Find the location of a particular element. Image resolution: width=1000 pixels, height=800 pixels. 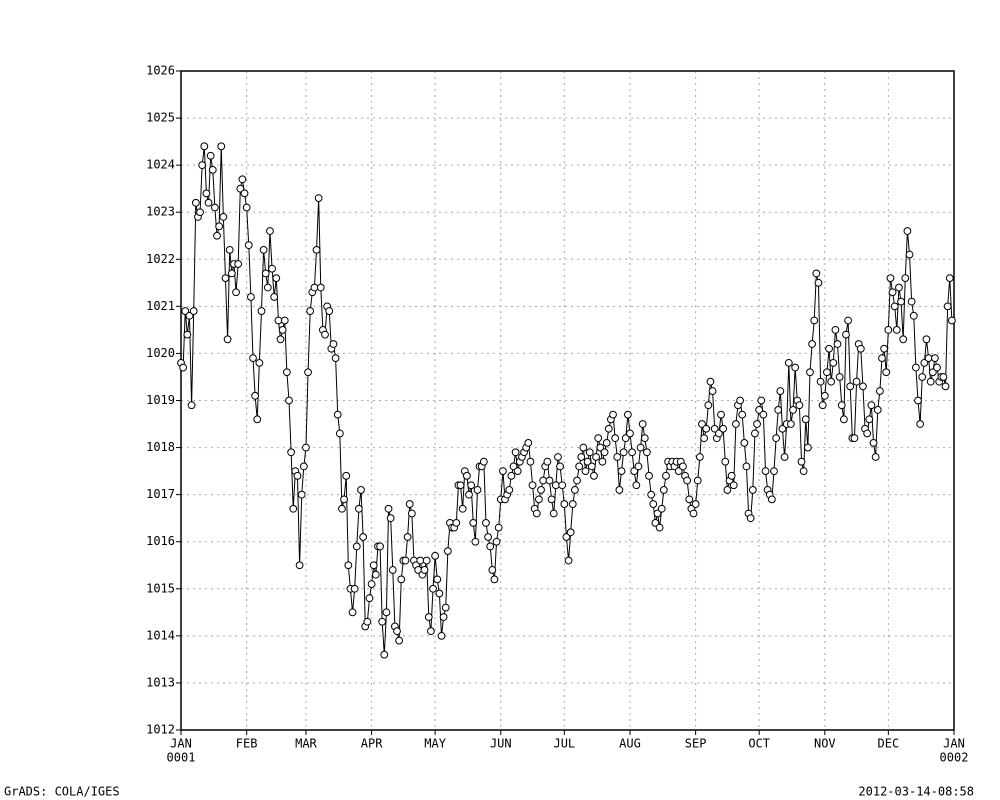

y-tick-label: 1015 is located at coordinates (160, 588).